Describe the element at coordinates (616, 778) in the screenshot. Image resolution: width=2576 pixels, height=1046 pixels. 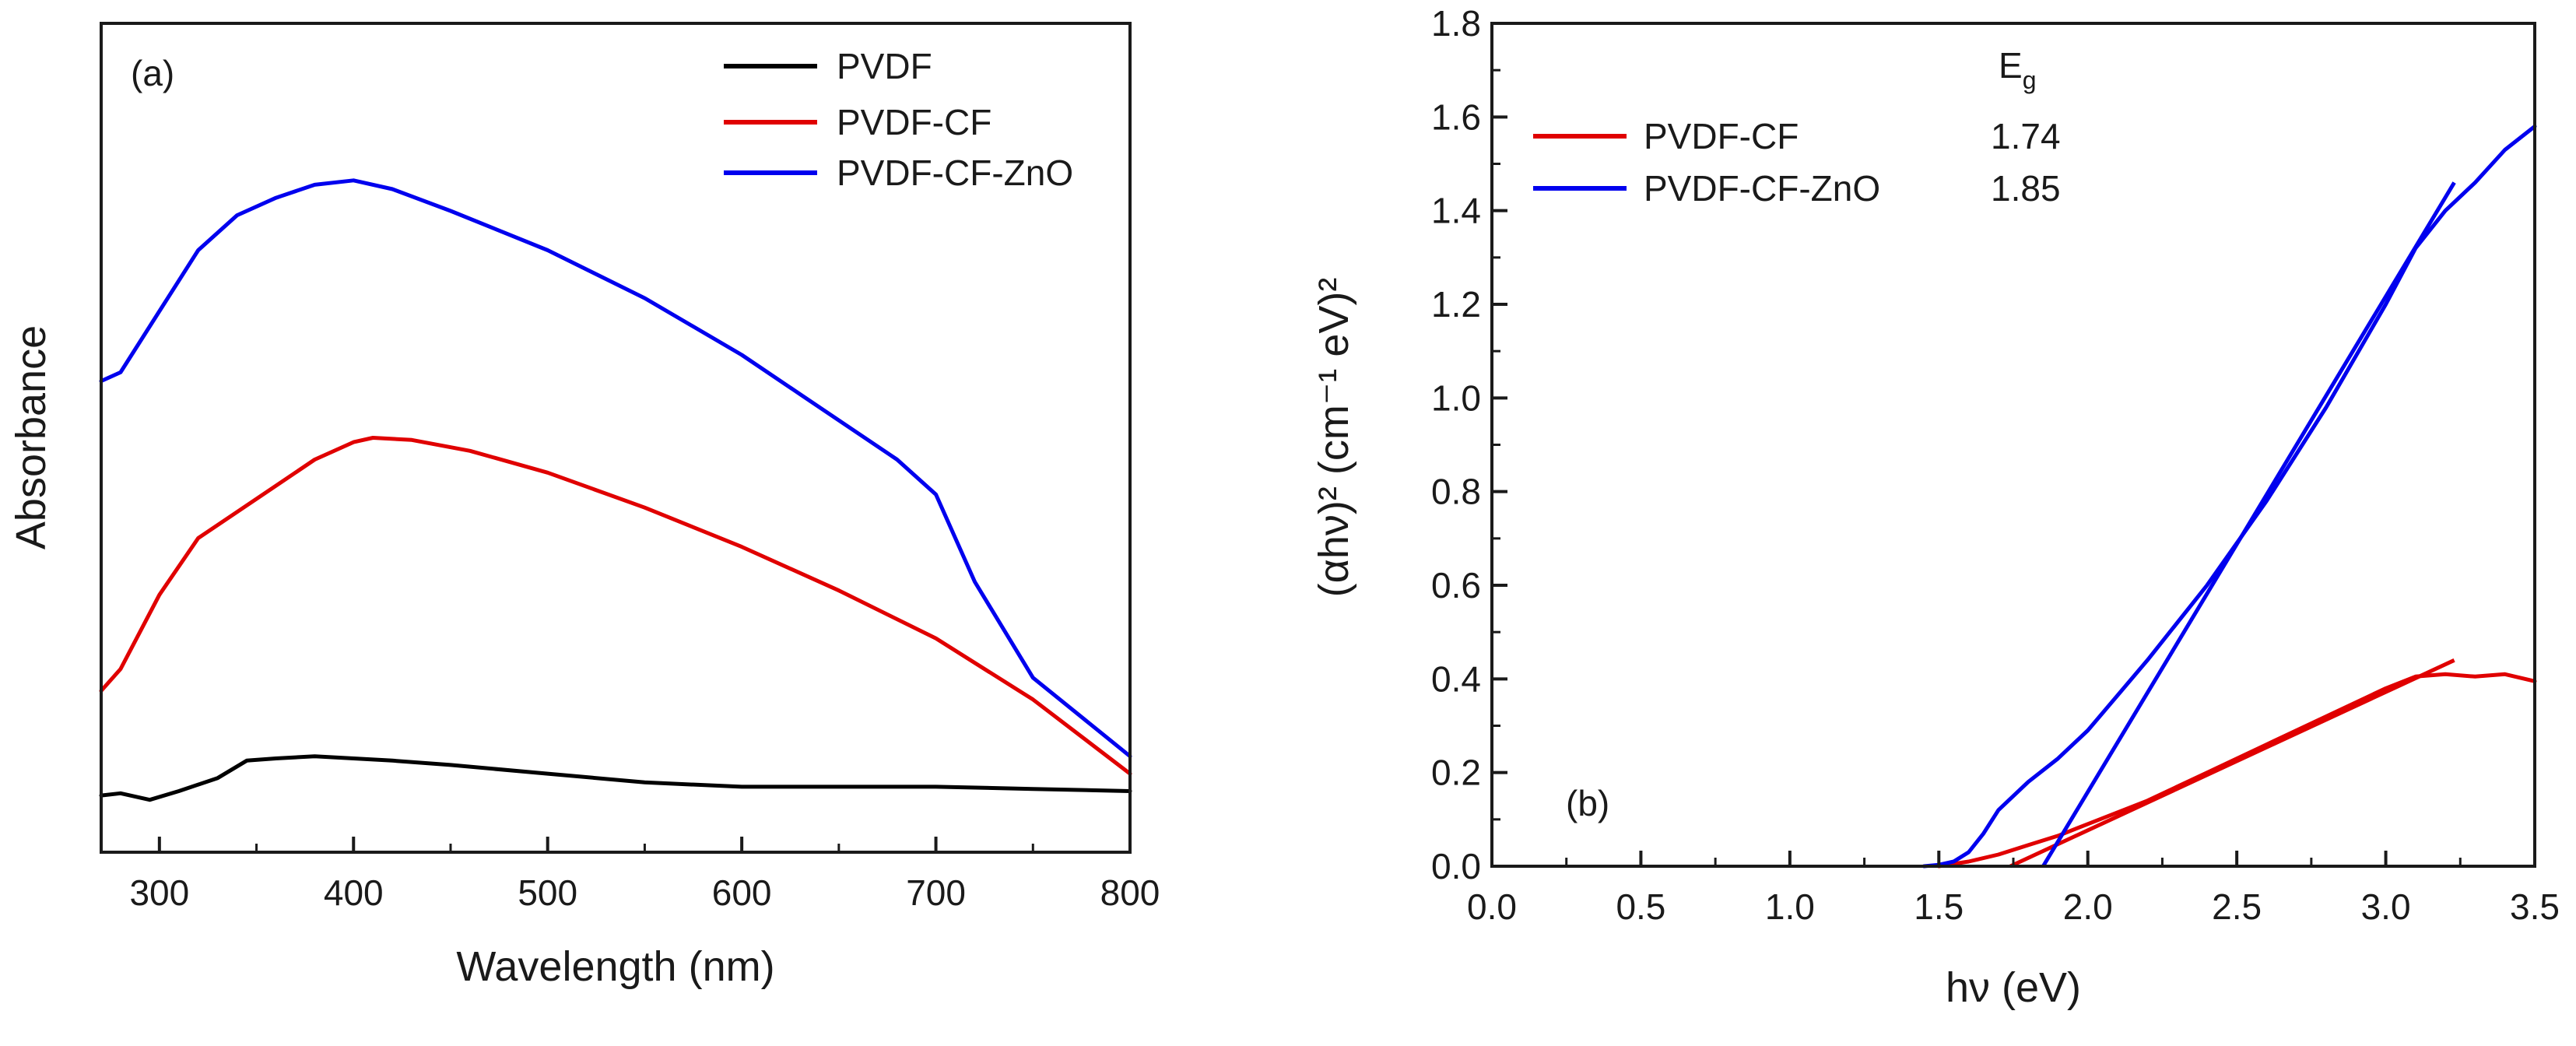
I see `series-pvdf-line` at that location.